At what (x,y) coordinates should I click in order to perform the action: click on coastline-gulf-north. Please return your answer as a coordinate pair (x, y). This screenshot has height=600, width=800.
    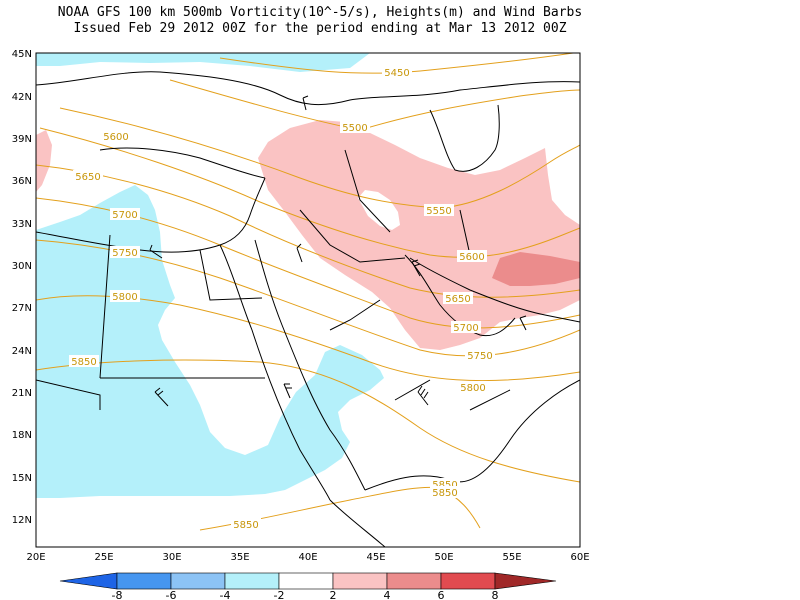
    Looking at the image, I should click on (494, 290).